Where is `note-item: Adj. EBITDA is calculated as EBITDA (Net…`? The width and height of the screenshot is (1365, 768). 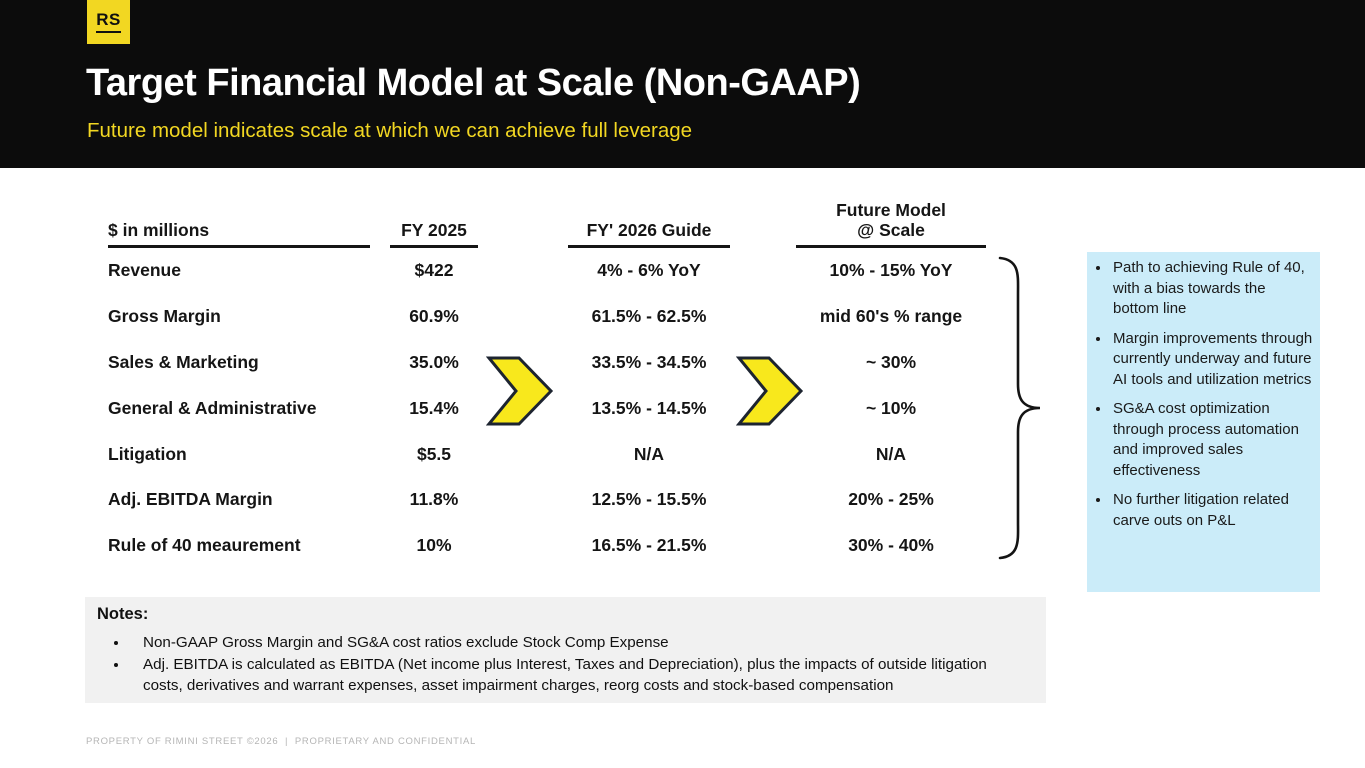
note-item: Adj. EBITDA is calculated as EBITDA (Net… is located at coordinates (579, 676).